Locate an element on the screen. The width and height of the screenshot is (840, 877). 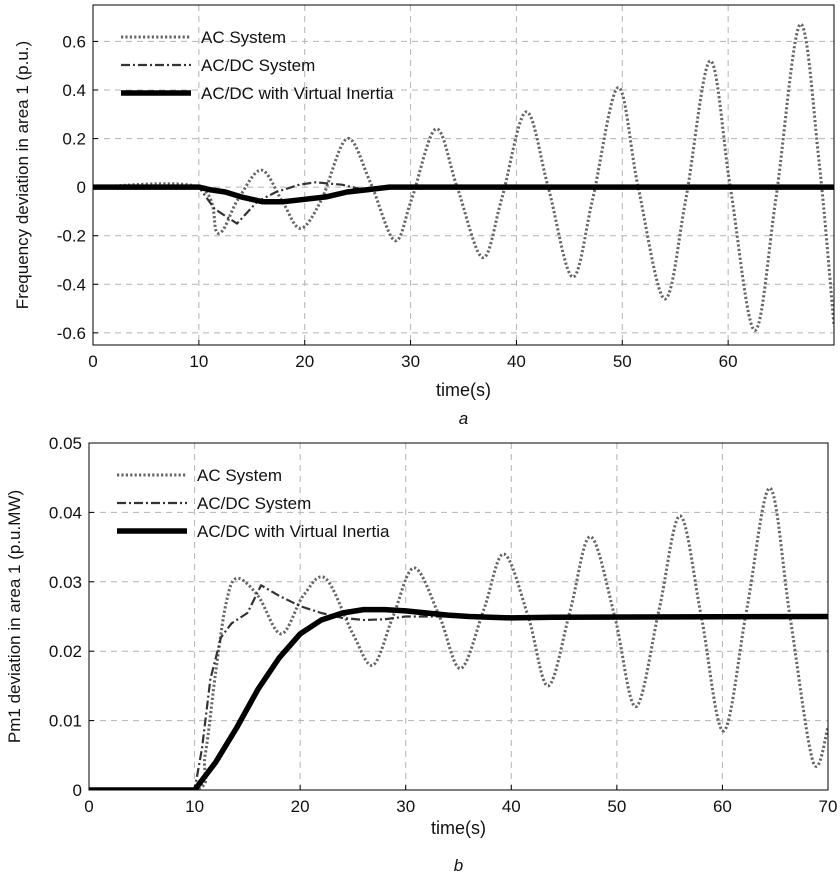
series-line-ac-dc-system is located at coordinates (463, 203).